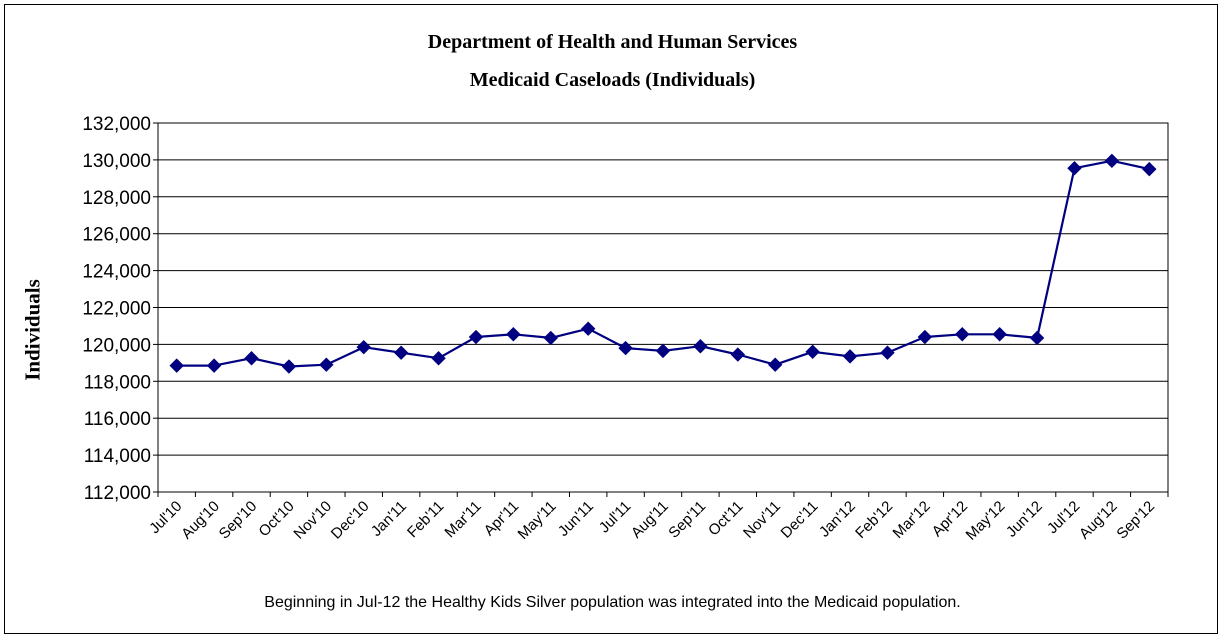 This screenshot has height=640, width=1225. What do you see at coordinates (1098, 520) in the screenshot?
I see `x-tick-label: Aug'12` at bounding box center [1098, 520].